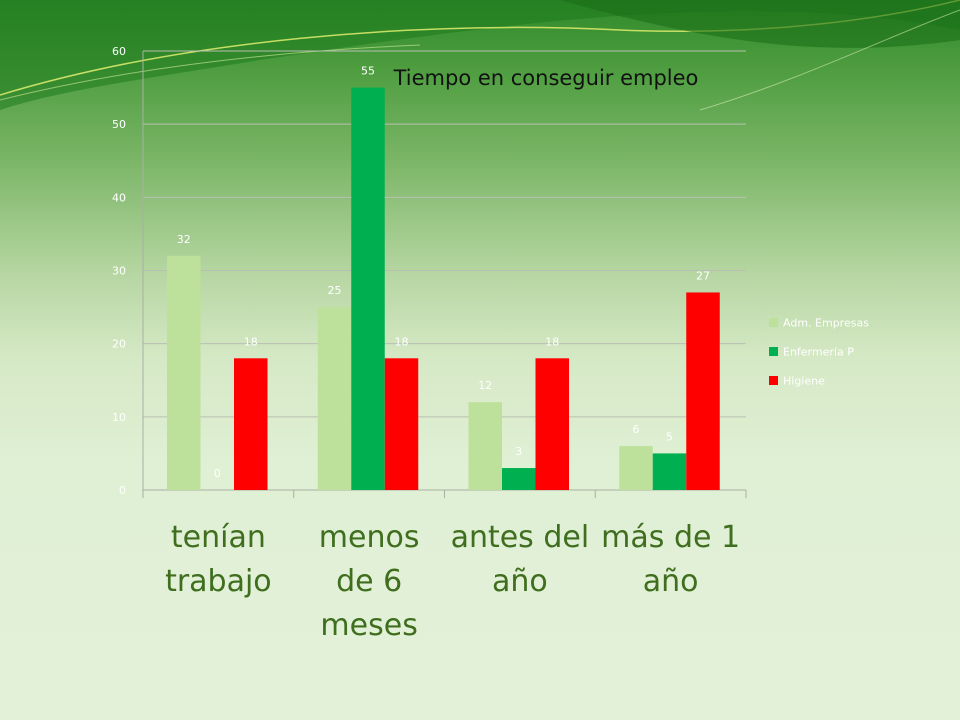 The width and height of the screenshot is (960, 720). Describe the element at coordinates (636, 429) in the screenshot. I see `data-label: 6` at that location.